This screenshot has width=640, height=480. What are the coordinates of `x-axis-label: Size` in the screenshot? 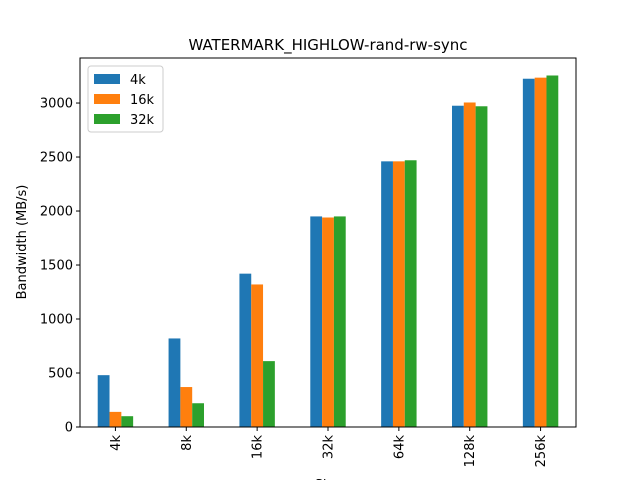 It's located at (328, 479).